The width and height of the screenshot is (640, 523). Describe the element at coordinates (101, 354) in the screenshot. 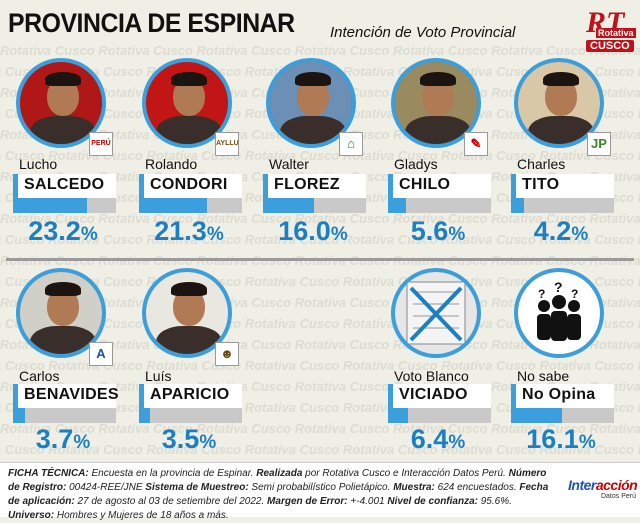

I see `party-logo-icon: A` at that location.